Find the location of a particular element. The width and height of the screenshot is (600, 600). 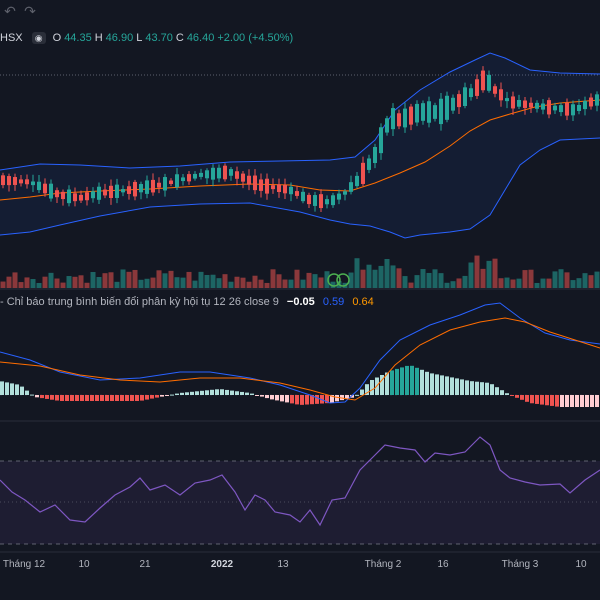

time-label: Tháng 12 is located at coordinates (24, 564).